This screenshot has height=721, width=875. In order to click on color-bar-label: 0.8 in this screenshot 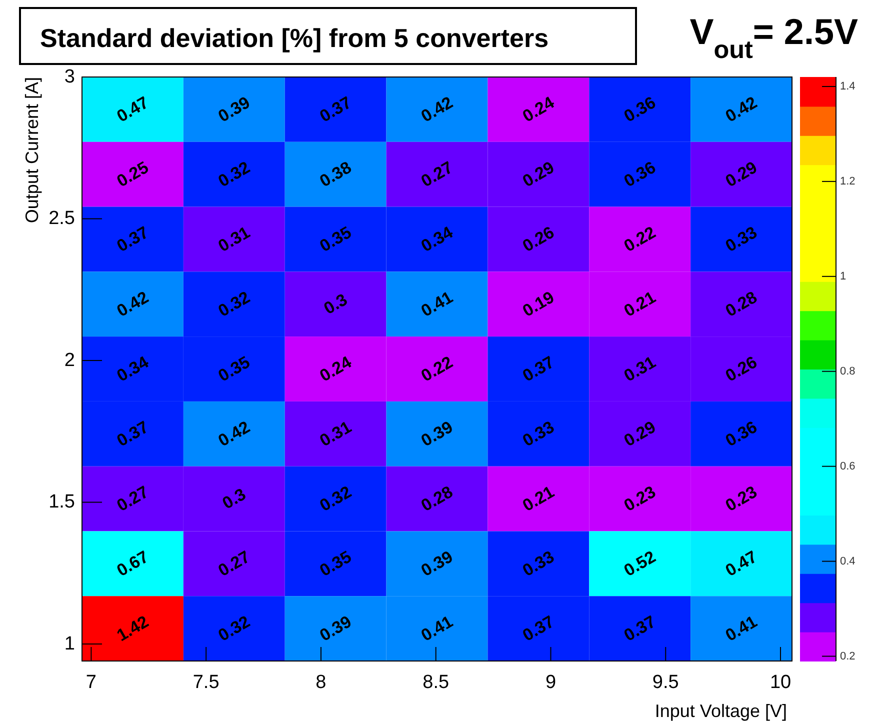, I will do `click(848, 371)`.